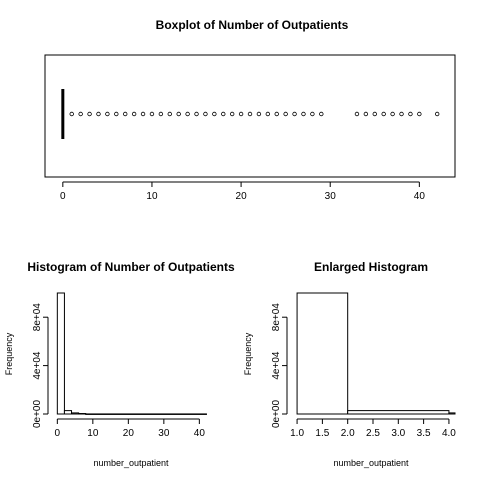  I want to click on histogram-x-axis: 0 10 20 30 40, so click(130, 428).